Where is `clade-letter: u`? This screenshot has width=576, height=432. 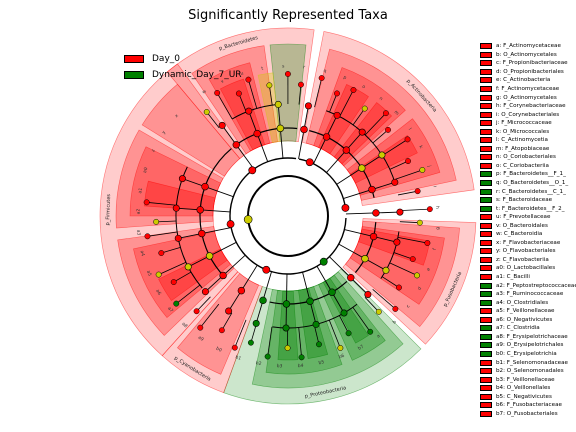
clade-letter: u is located at coordinates (242, 74).